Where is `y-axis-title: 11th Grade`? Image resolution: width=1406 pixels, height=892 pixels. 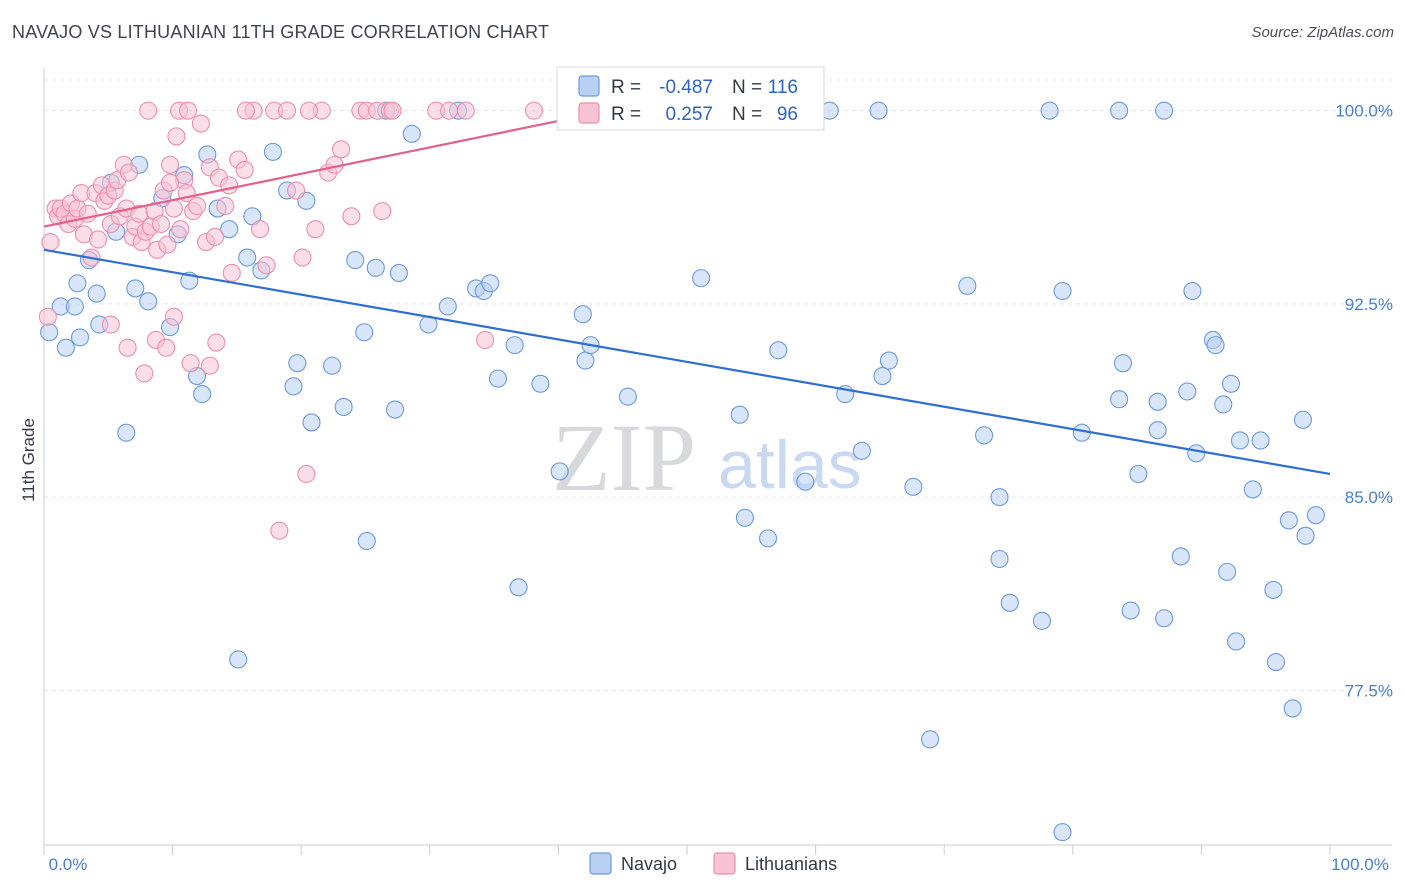 y-axis-title: 11th Grade is located at coordinates (28, 460).